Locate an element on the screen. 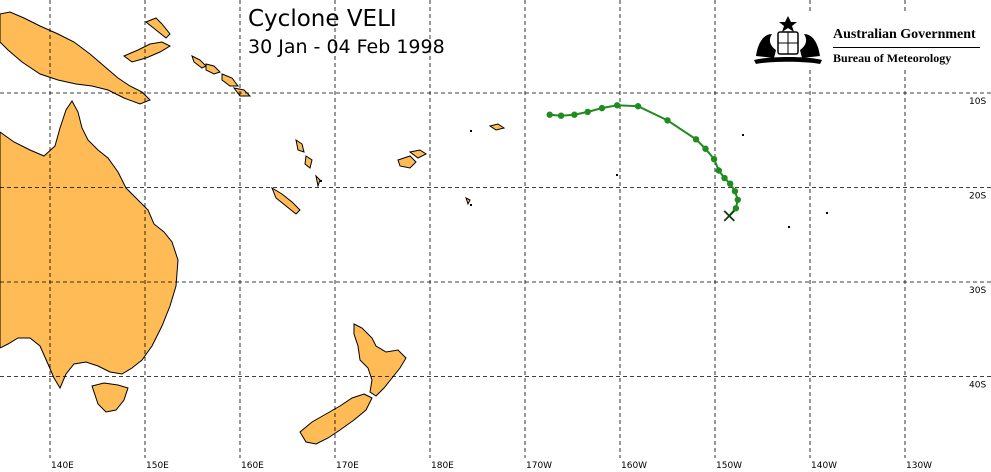 This screenshot has height=472, width=991. longitude-label: 130W is located at coordinates (919, 466).